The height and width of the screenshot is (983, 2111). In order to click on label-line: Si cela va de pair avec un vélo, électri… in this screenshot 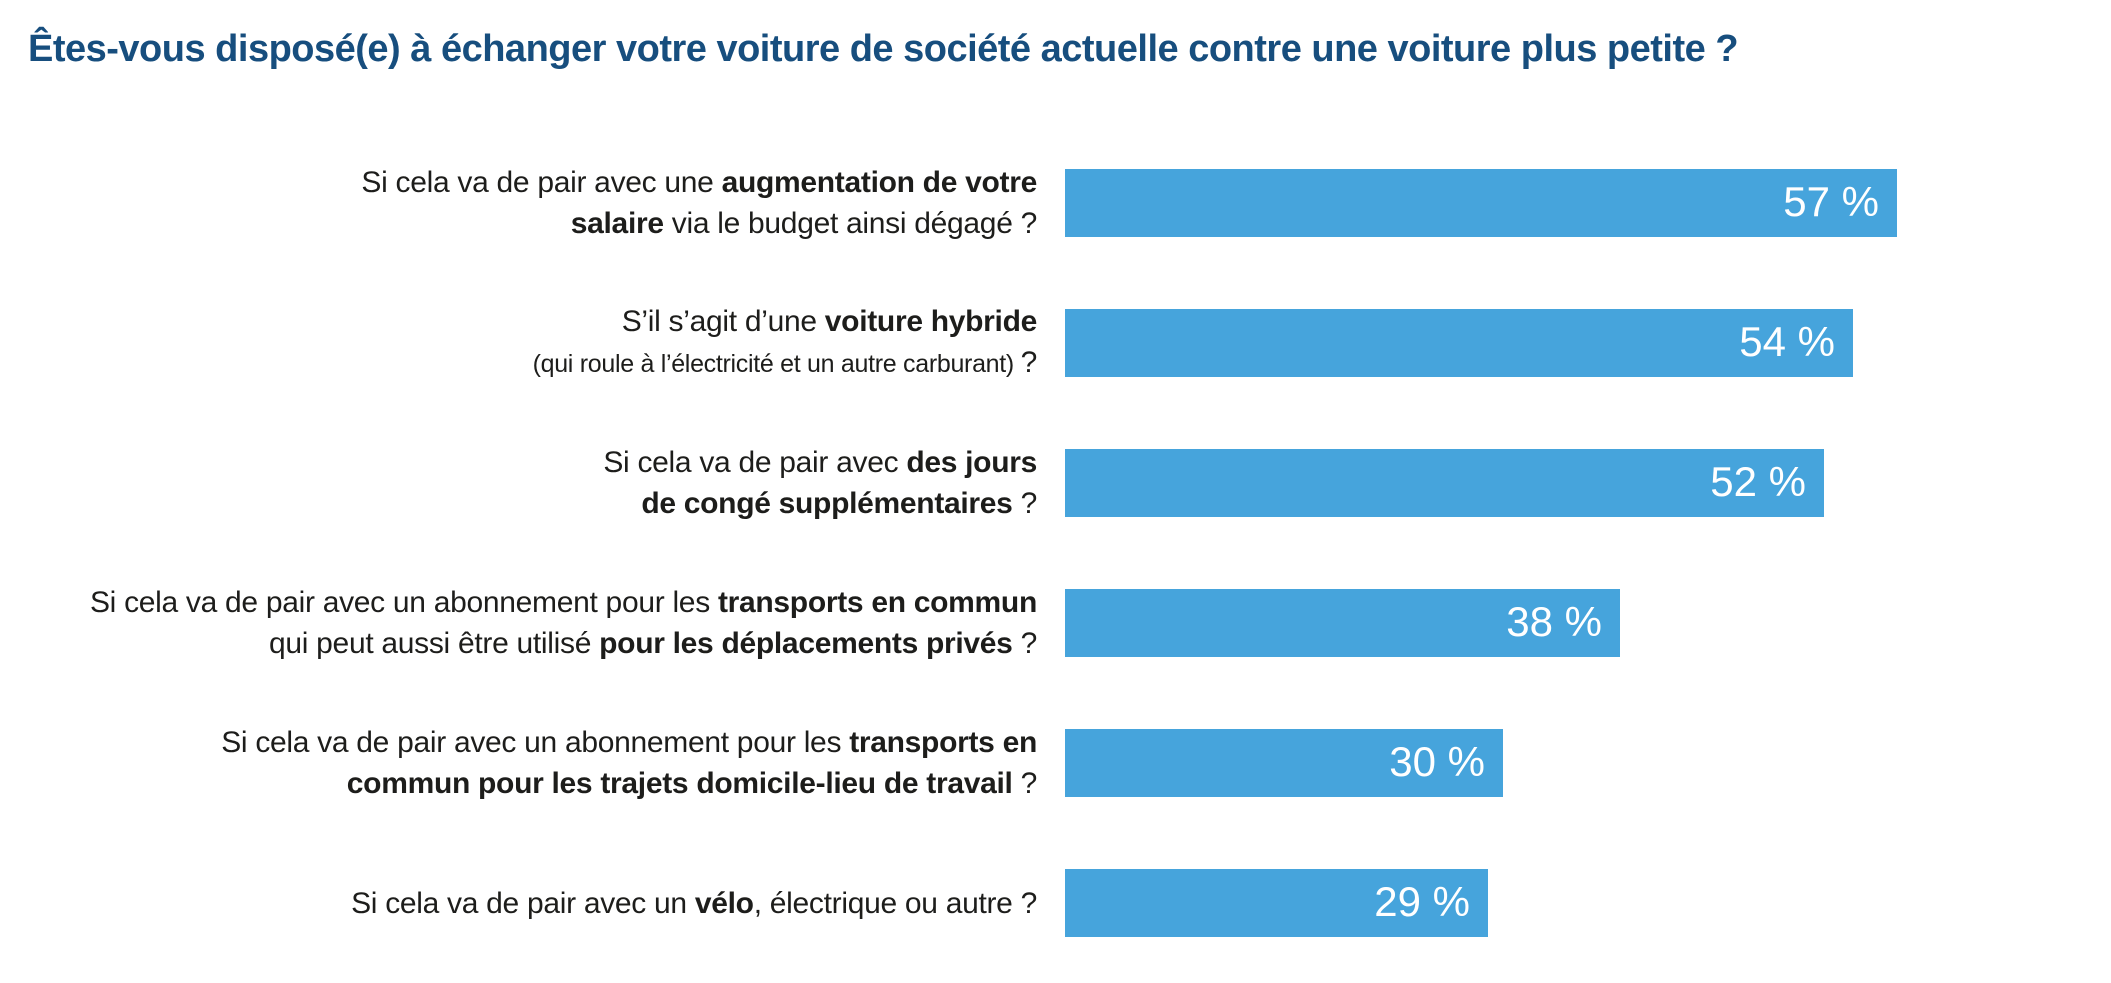, I will do `click(532, 903)`.